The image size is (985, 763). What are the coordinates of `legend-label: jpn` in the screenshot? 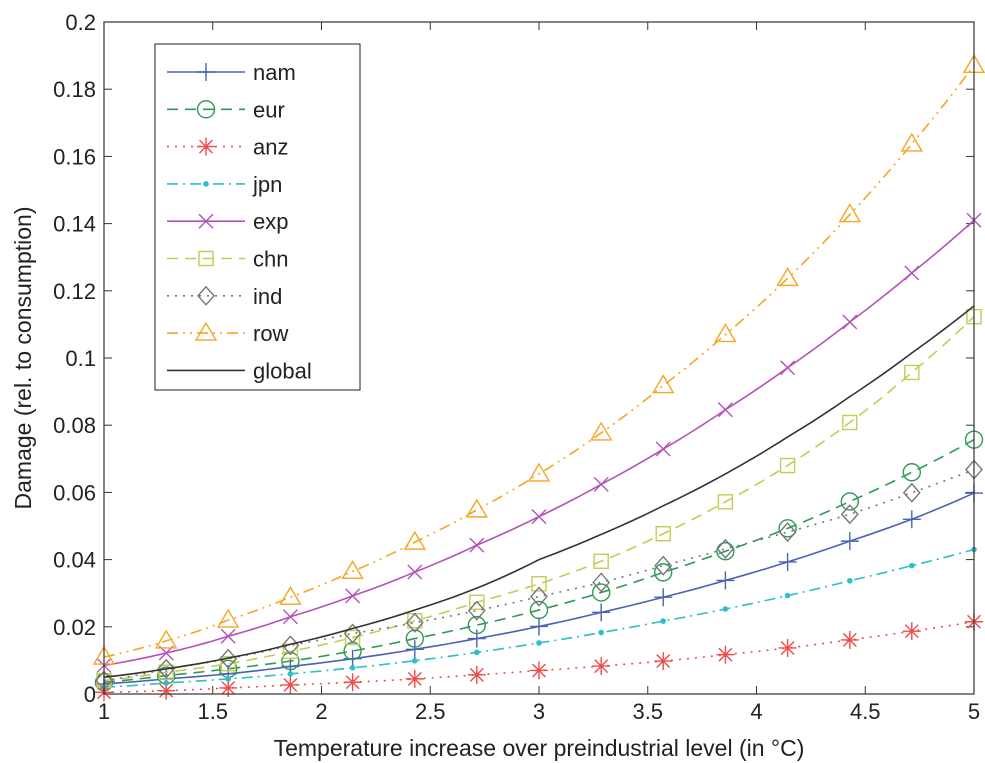 It's located at (267, 184).